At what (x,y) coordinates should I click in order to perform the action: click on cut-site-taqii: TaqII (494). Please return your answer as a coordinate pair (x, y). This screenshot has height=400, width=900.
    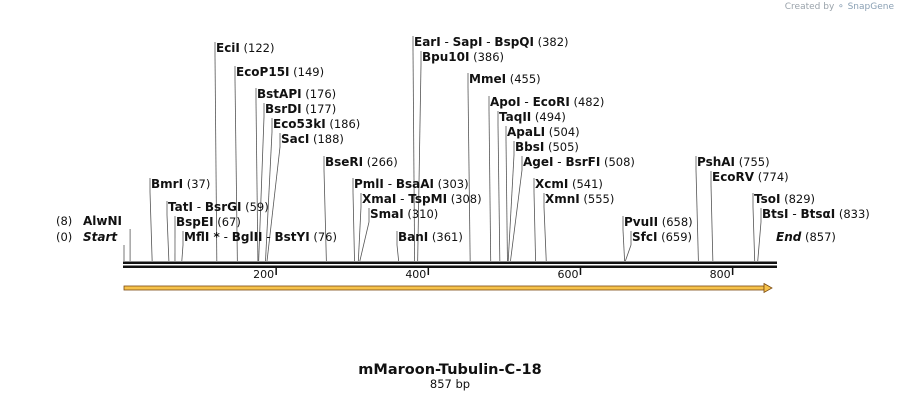
    Looking at the image, I should click on (532, 117).